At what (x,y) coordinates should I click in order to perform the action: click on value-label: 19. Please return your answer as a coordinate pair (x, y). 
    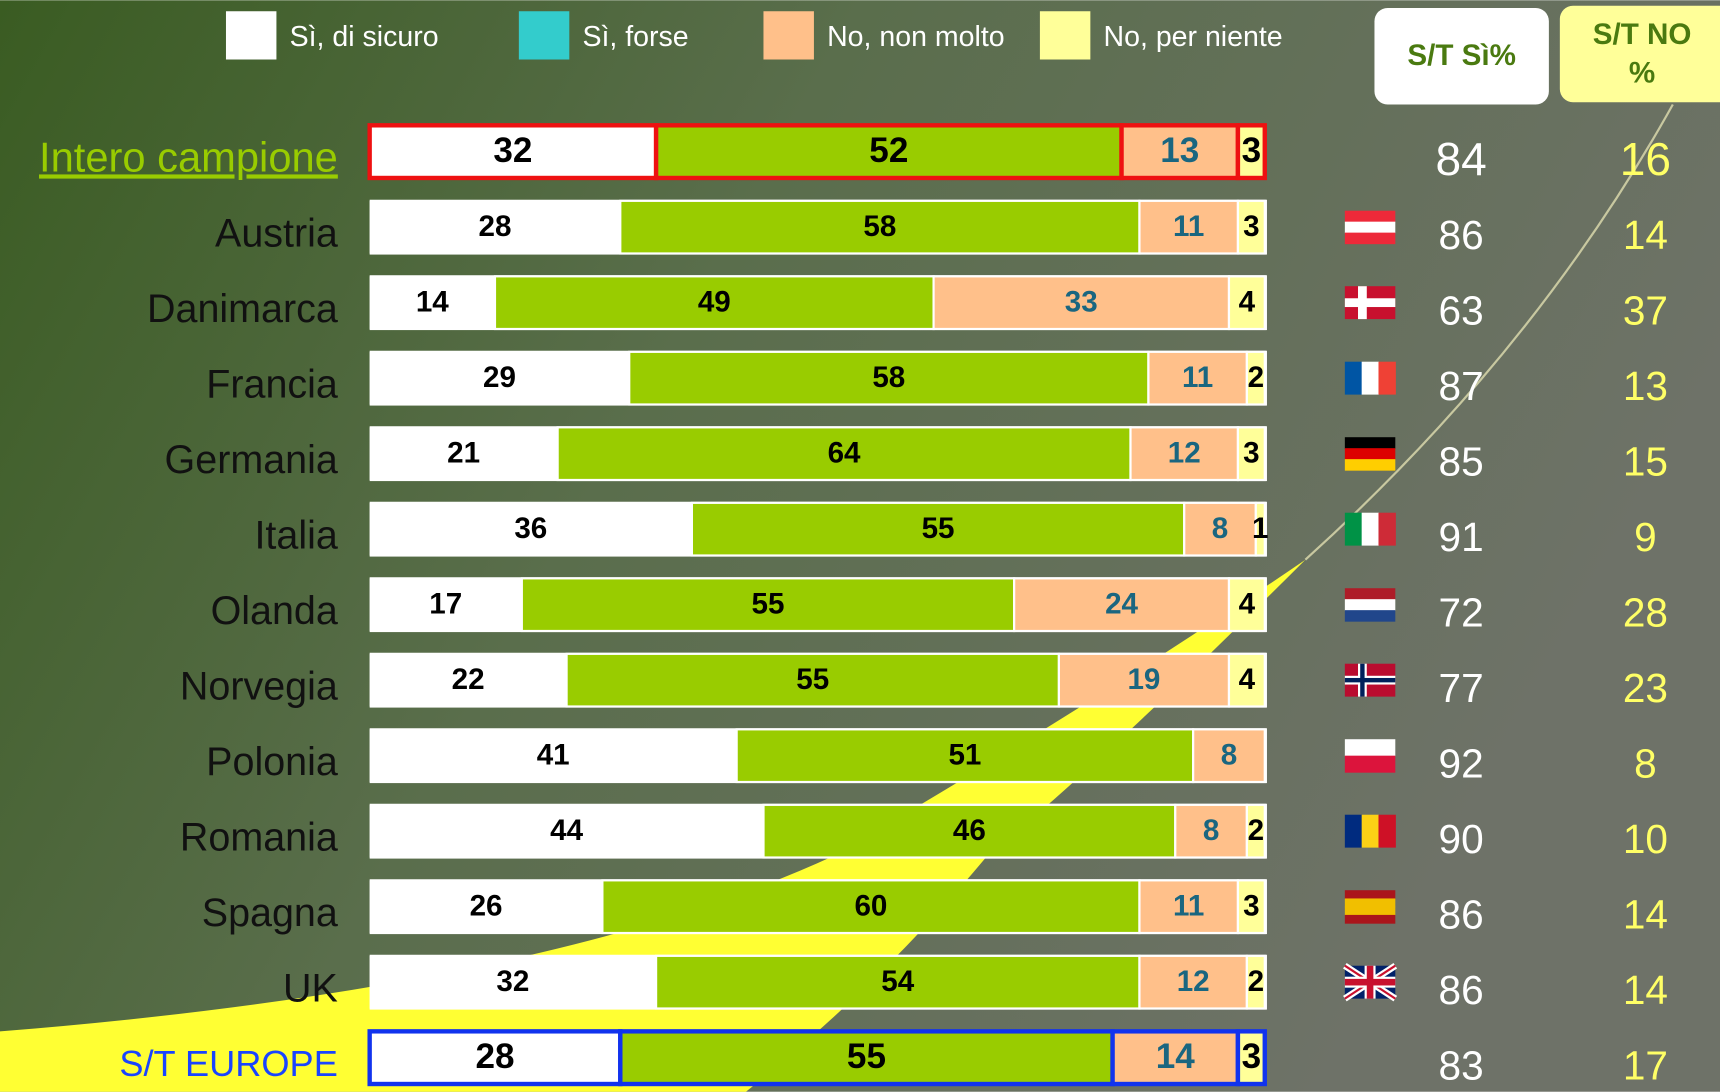
    Looking at the image, I should click on (1143, 679).